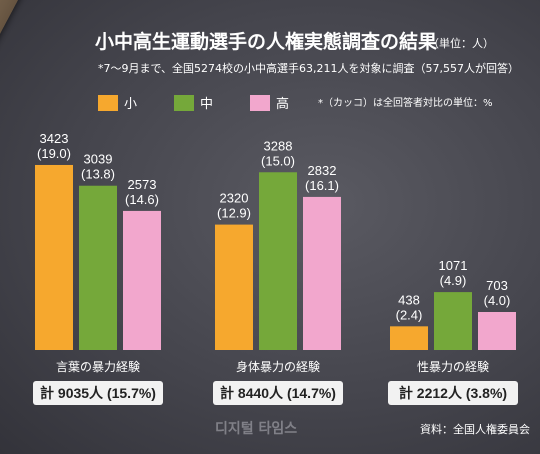  I want to click on chart-title: 小中高生運動選手の人権実態調査の結果, so click(266, 41).